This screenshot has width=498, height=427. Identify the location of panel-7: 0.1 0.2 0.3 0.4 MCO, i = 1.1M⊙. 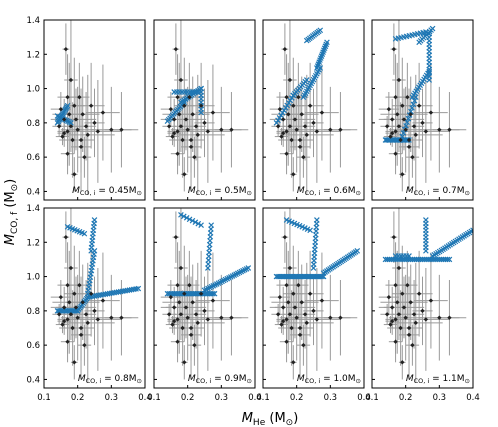
(422, 305).